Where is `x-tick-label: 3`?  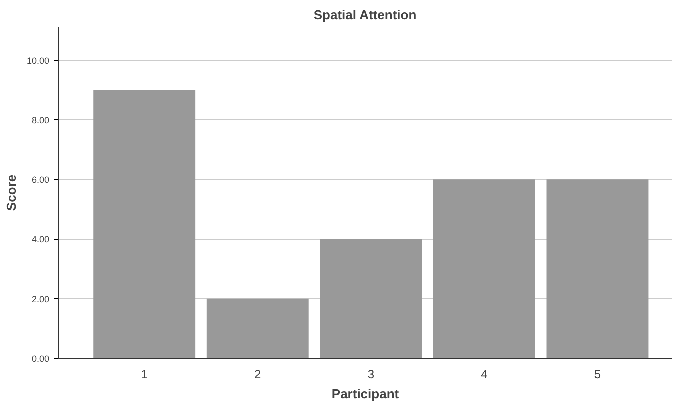 x-tick-label: 3 is located at coordinates (371, 375).